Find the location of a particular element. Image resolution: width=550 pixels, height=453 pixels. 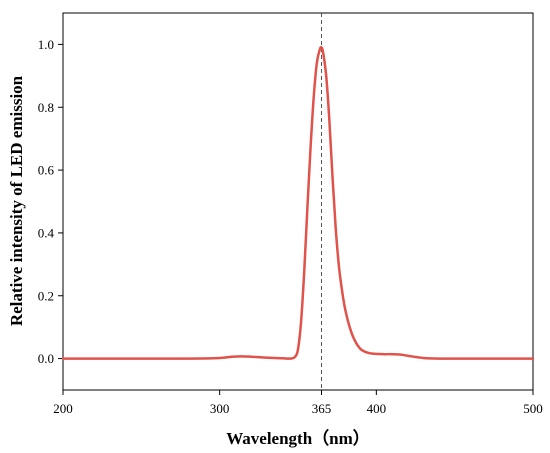

x-axis-ticks: 200 300 365 400 500 is located at coordinates (298, 403).